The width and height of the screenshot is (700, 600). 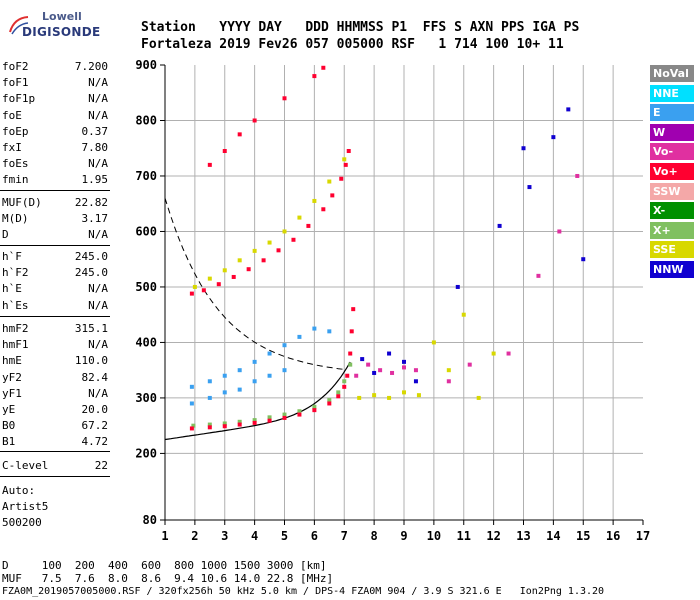 What do you see at coordinates (146, 453) in the screenshot?
I see `y-tick-label: 200` at bounding box center [146, 453].